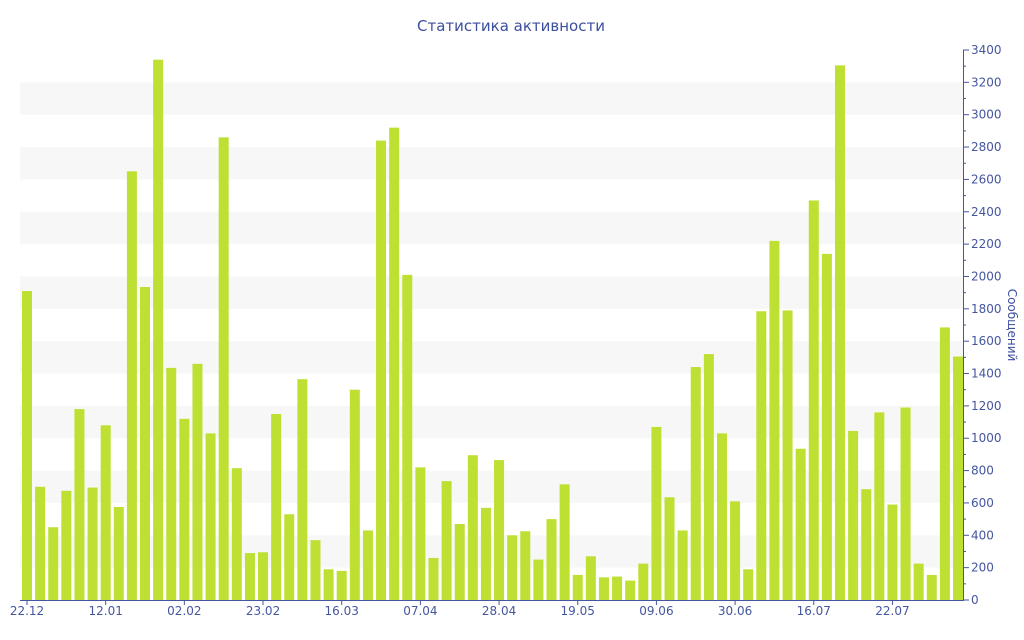 This screenshot has height=640, width=1024. I want to click on y-tick-label: 800, so click(982, 471).